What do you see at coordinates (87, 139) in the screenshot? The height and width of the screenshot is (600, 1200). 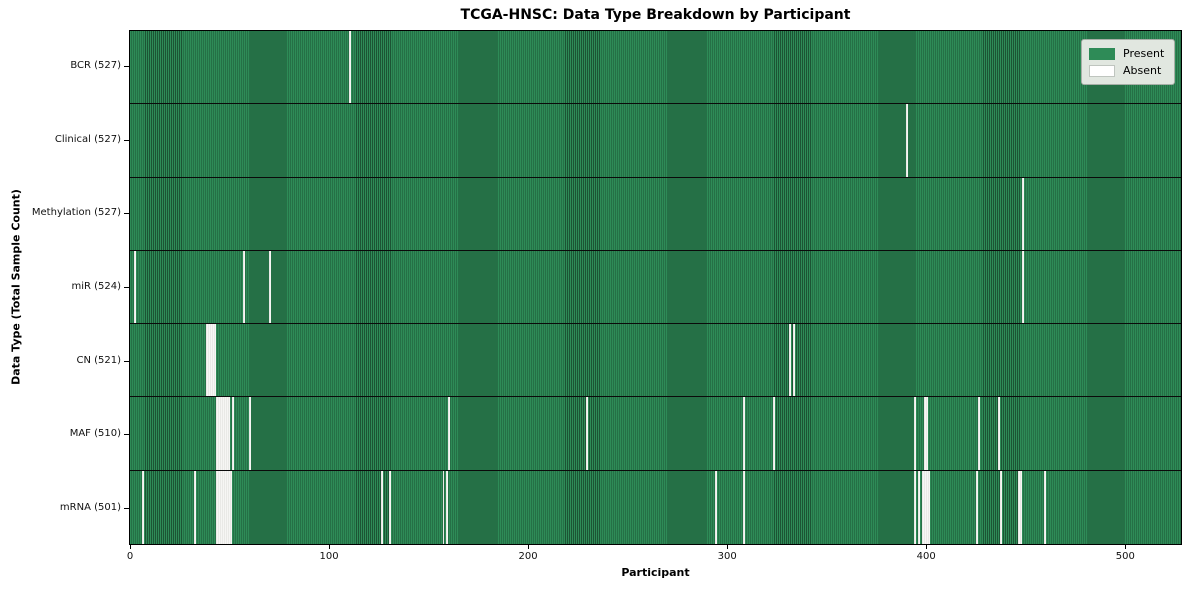 I see `y-tick-label-Clinical: Clinical (527)` at bounding box center [87, 139].